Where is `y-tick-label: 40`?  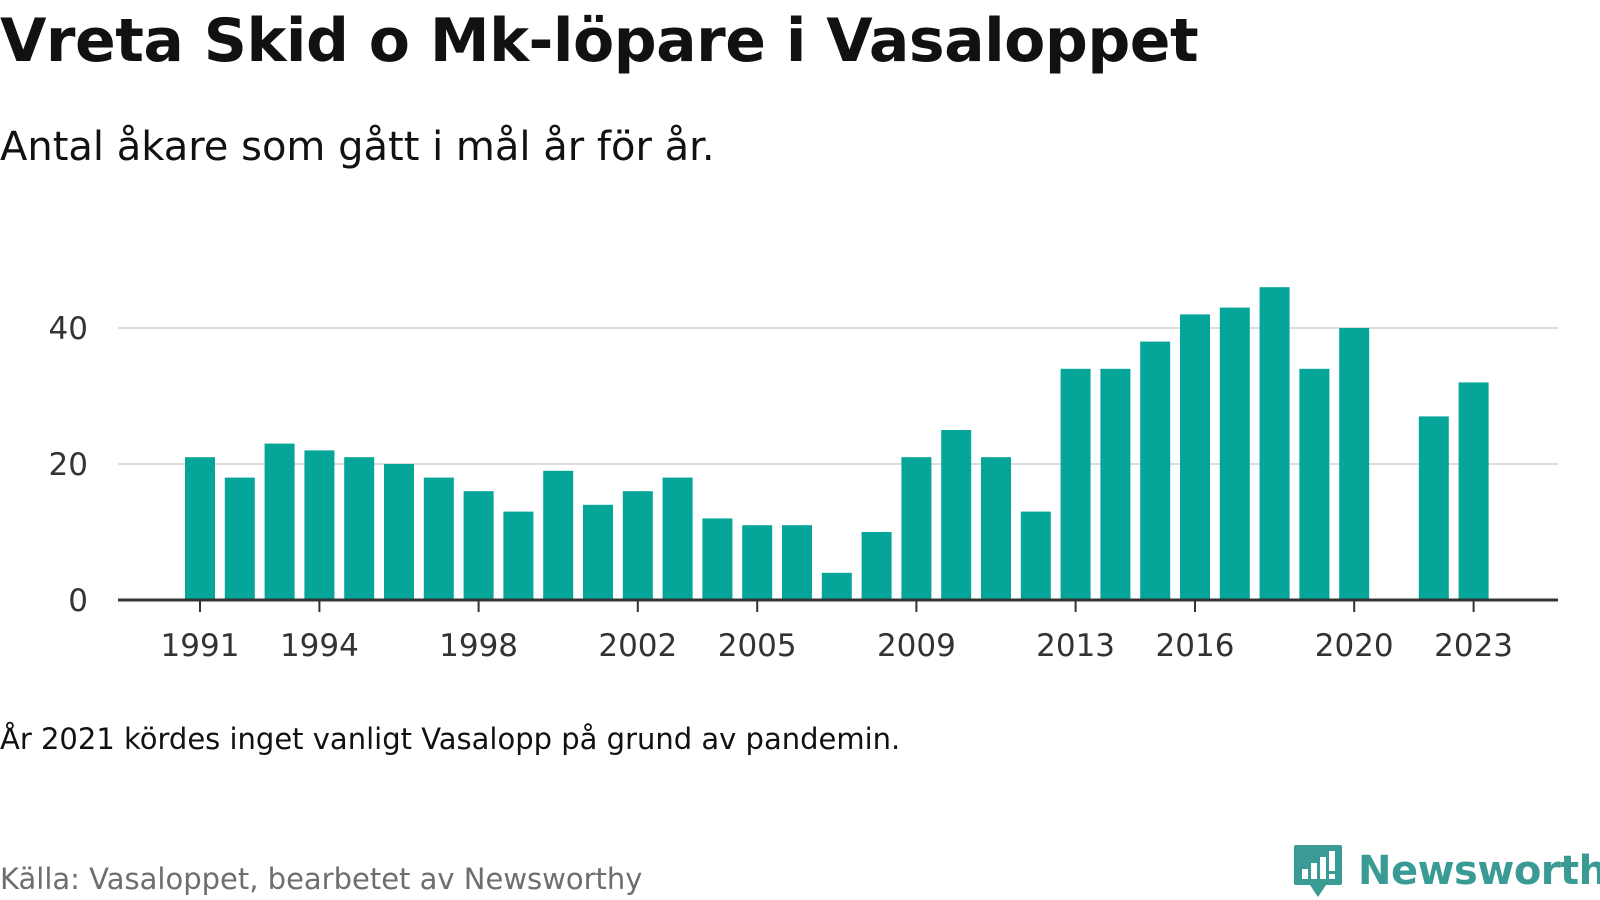
y-tick-label: 40 is located at coordinates (68, 329).